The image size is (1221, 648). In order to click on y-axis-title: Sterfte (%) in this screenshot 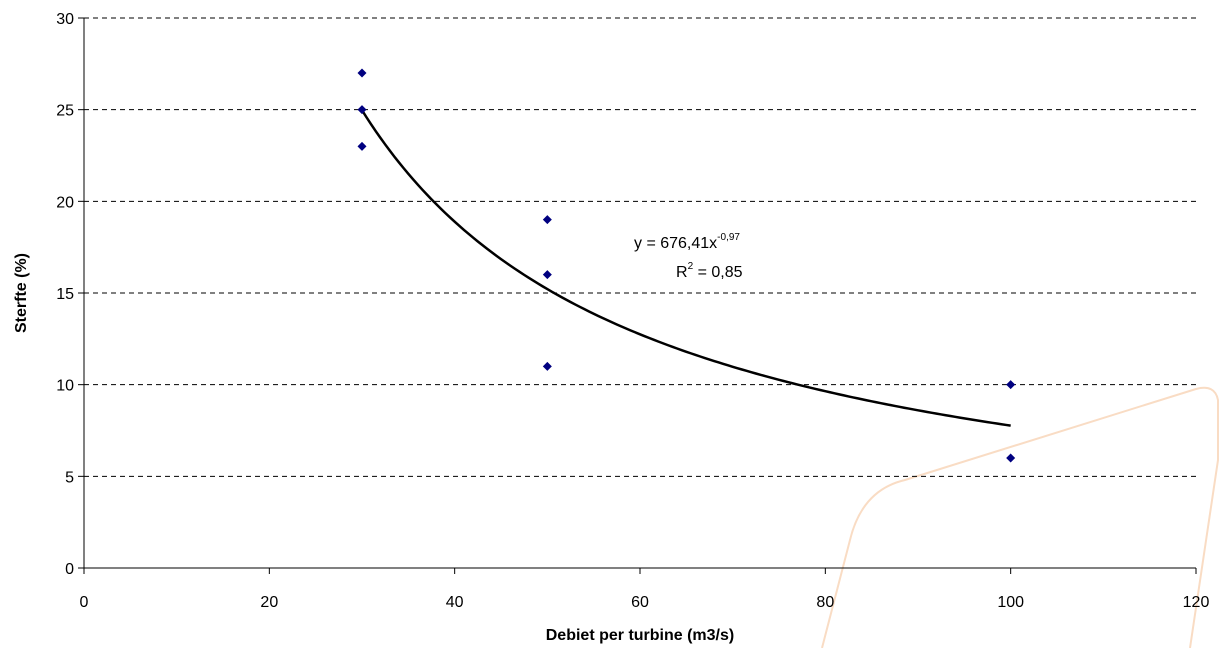, I will do `click(21, 293)`.